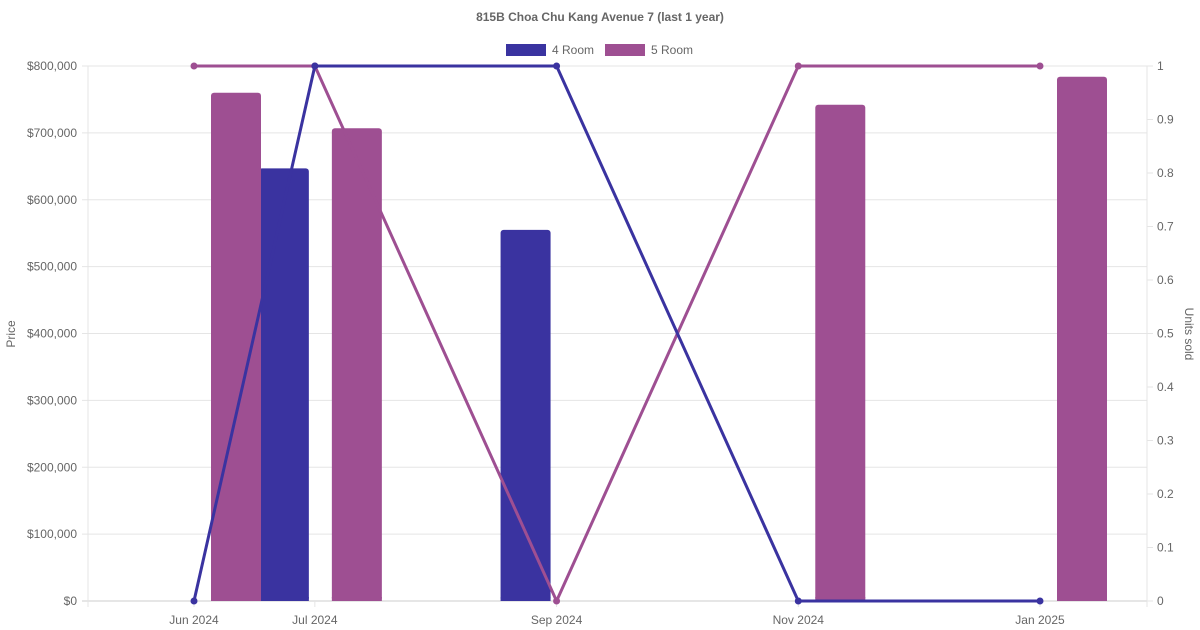 The image size is (1200, 630). What do you see at coordinates (1165, 548) in the screenshot?
I see `y-right-tick-label: 0.1` at bounding box center [1165, 548].